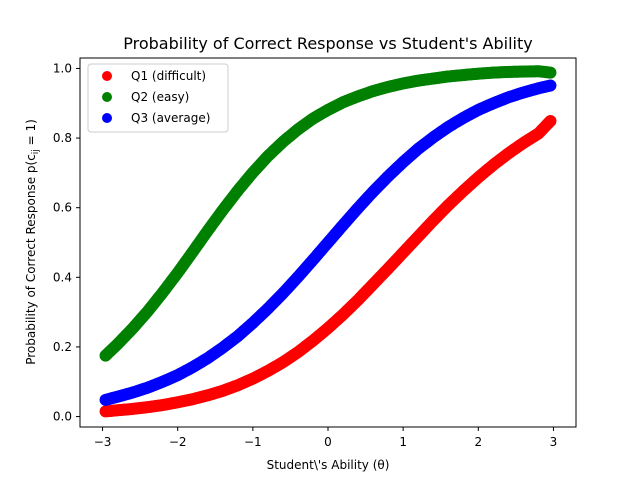 This screenshot has height=480, width=640. I want to click on x-axis-label: Student\'s Ability (θ), so click(328, 465).